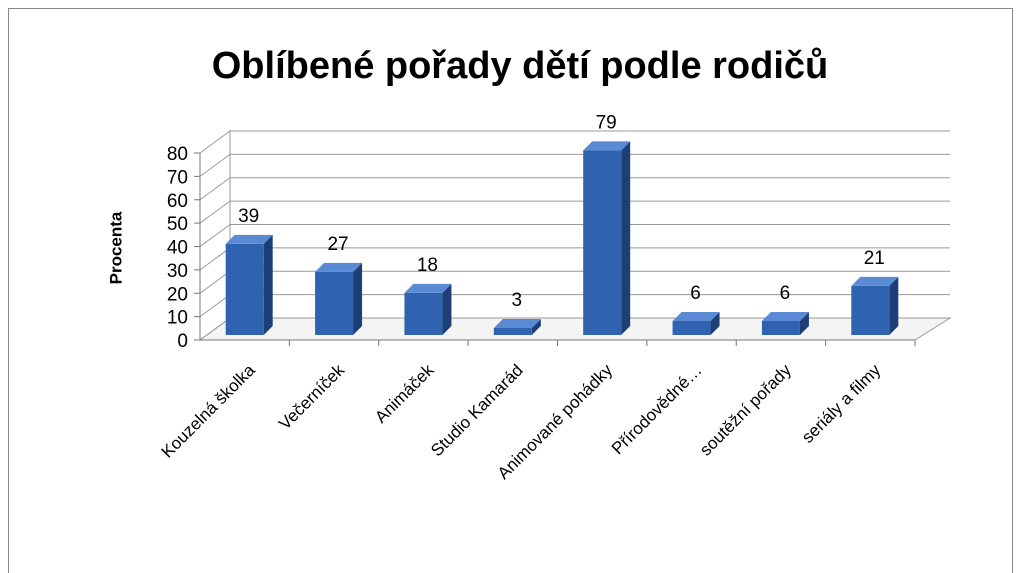 The width and height of the screenshot is (1021, 573). Describe the element at coordinates (177, 224) in the screenshot. I see `y-tick-label: 50` at that location.